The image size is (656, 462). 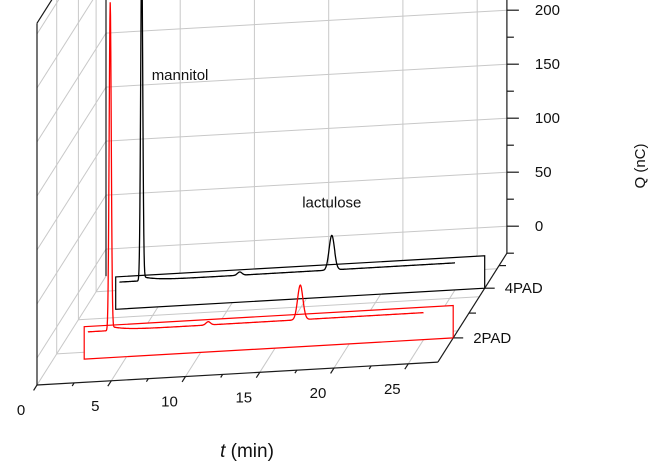 What do you see at coordinates (543, 172) in the screenshot?
I see `y-tick-label: 50` at bounding box center [543, 172].